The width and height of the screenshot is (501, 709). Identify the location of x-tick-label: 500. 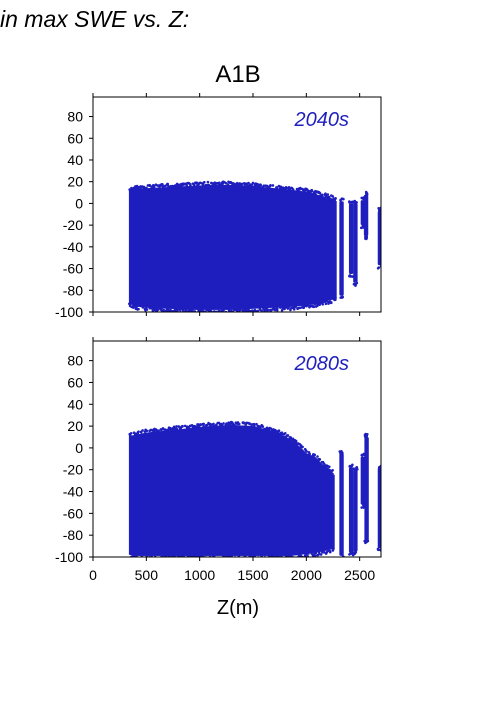
(147, 575).